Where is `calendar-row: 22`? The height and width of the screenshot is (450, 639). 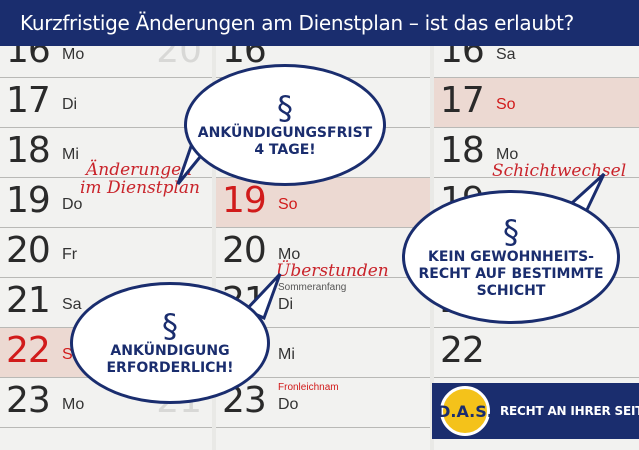 calendar-row: 22 is located at coordinates (536, 353).